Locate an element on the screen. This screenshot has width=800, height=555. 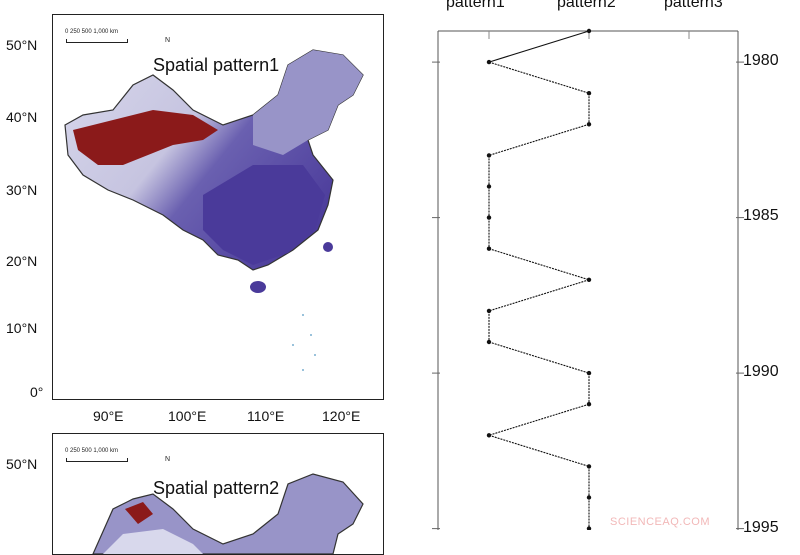
year-tick-label: 1980 is located at coordinates (761, 60).